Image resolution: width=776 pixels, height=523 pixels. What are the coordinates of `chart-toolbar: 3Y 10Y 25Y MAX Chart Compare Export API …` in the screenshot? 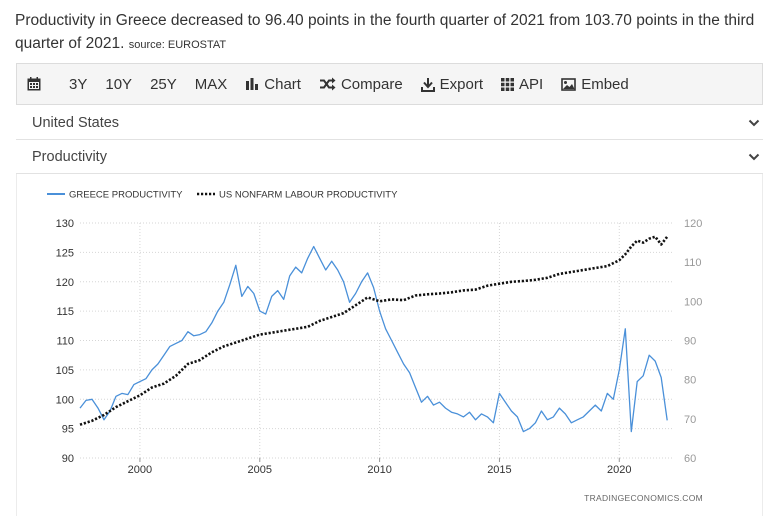 It's located at (389, 84).